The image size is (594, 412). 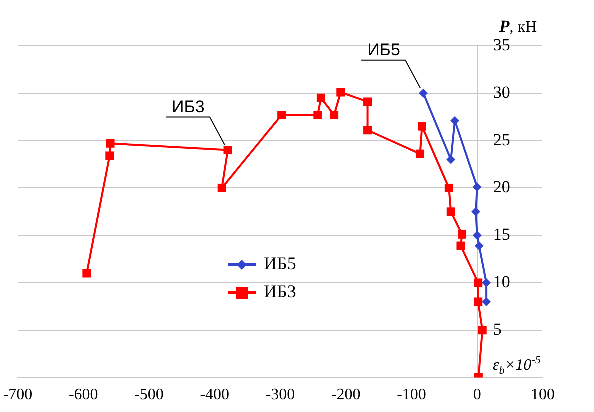 I want to click on y-tick-label: 25, so click(x=501, y=140).